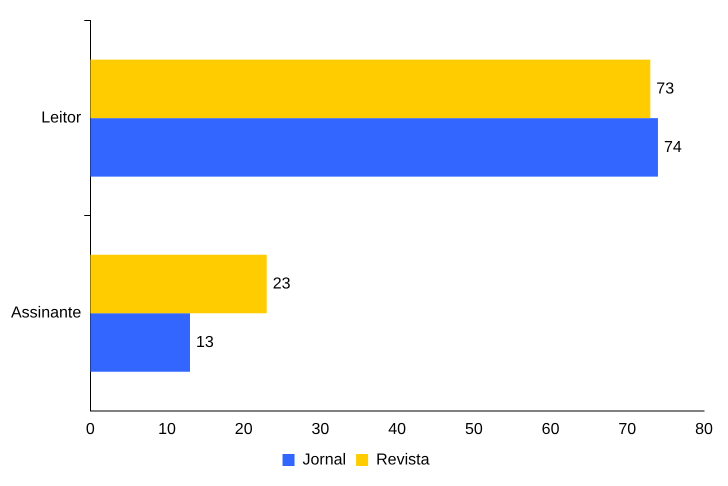 This screenshot has width=728, height=486. What do you see at coordinates (167, 429) in the screenshot?
I see `x-tick-label: 10` at bounding box center [167, 429].